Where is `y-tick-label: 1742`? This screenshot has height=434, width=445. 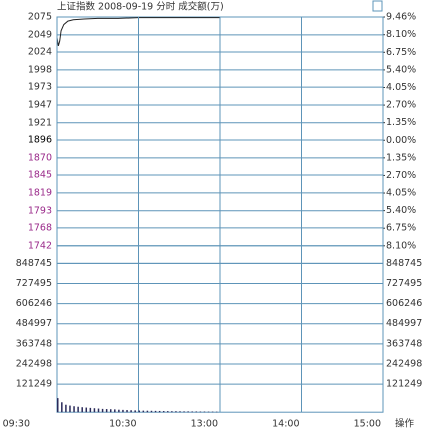 y-tick-label: 1742 is located at coordinates (40, 245).